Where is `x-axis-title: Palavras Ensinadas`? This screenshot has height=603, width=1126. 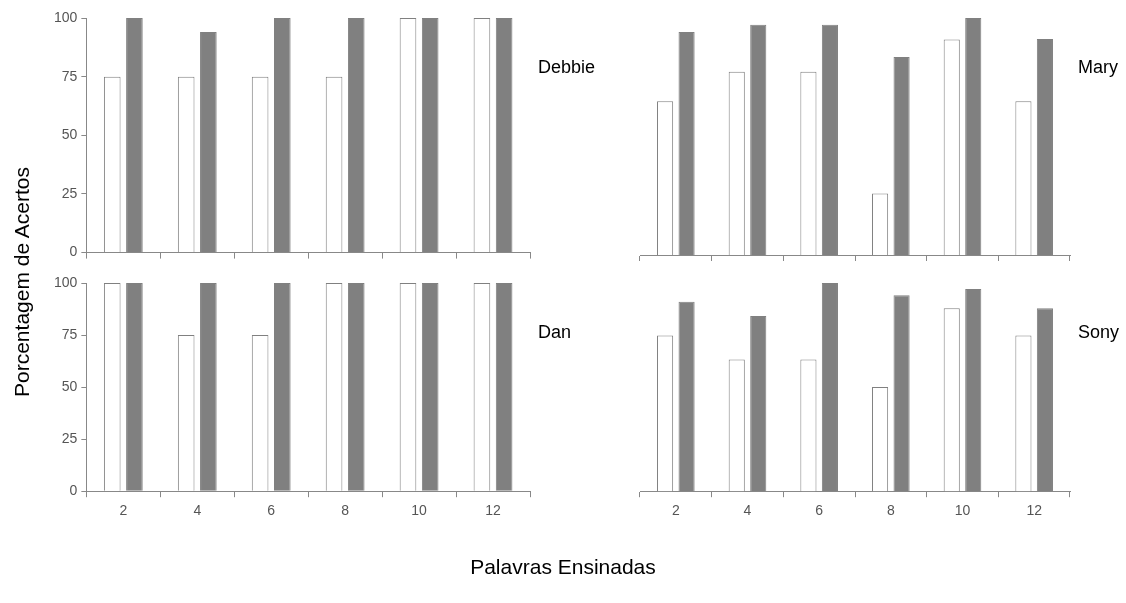
x-axis-title: Palavras Ensinadas is located at coordinates (563, 567).